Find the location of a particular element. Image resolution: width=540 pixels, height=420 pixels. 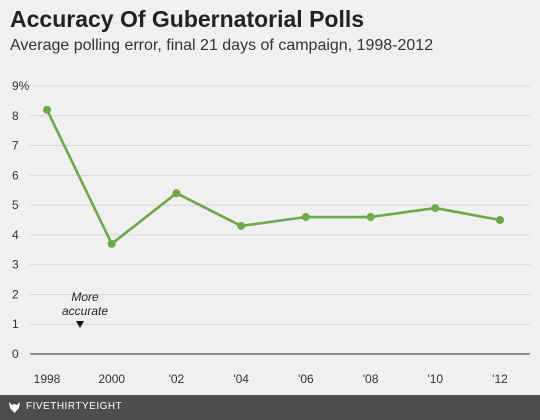

x-tick-label: 2000 is located at coordinates (111, 379).